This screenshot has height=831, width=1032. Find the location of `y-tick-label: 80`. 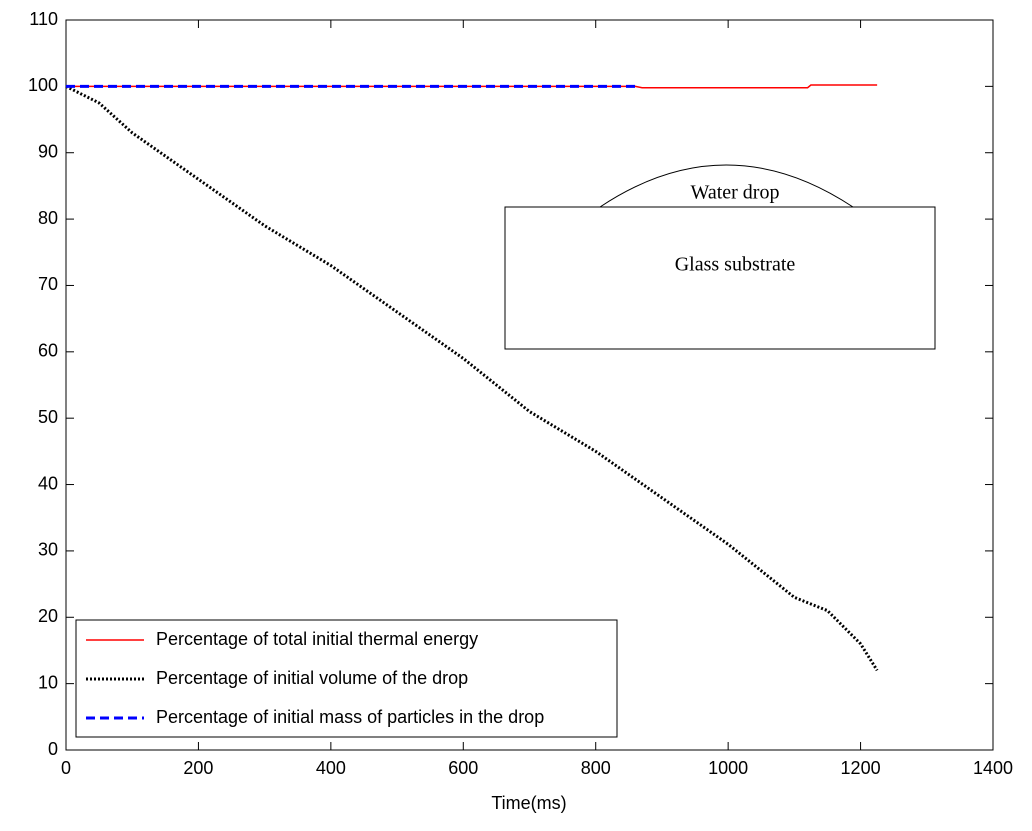

y-tick-label: 80 is located at coordinates (48, 218).